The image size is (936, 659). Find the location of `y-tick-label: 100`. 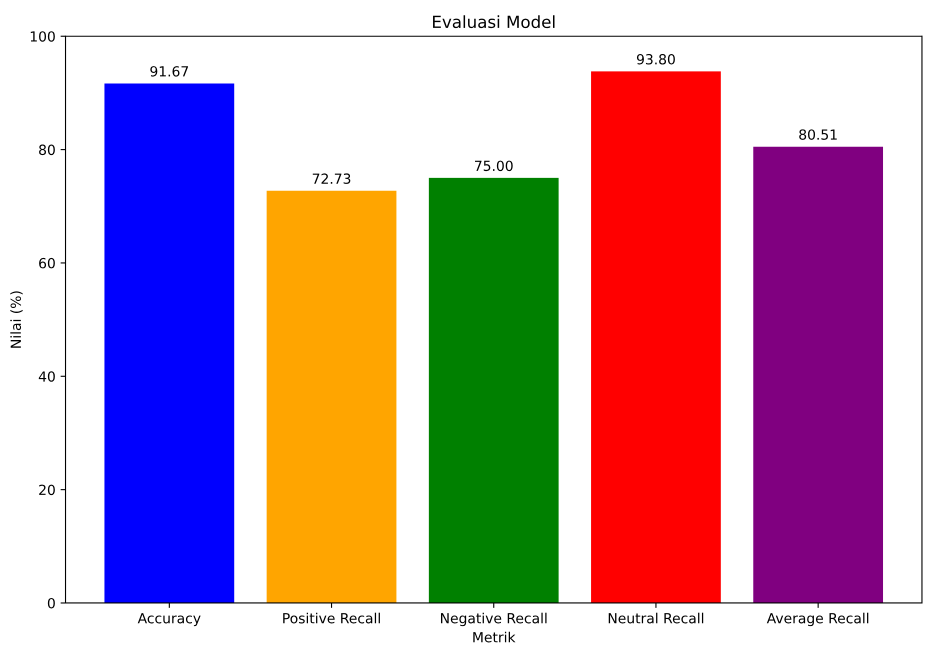

y-tick-label: 100 is located at coordinates (42, 36).